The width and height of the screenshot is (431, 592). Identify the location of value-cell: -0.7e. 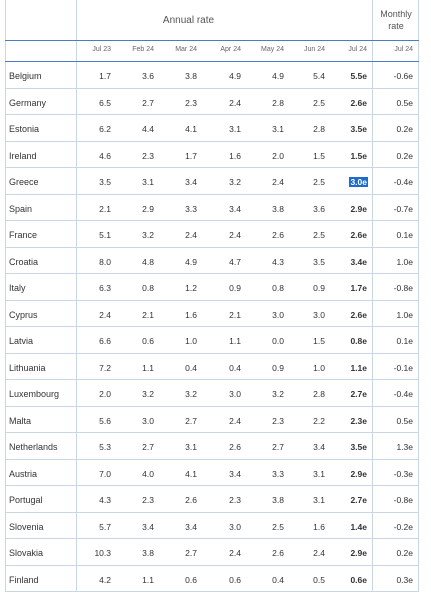
(403, 208).